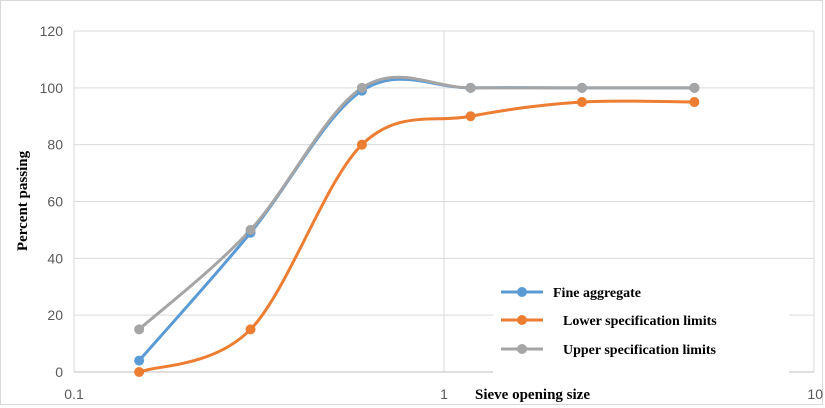  Describe the element at coordinates (139, 360) in the screenshot. I see `data-point-fine-aggregate` at that location.